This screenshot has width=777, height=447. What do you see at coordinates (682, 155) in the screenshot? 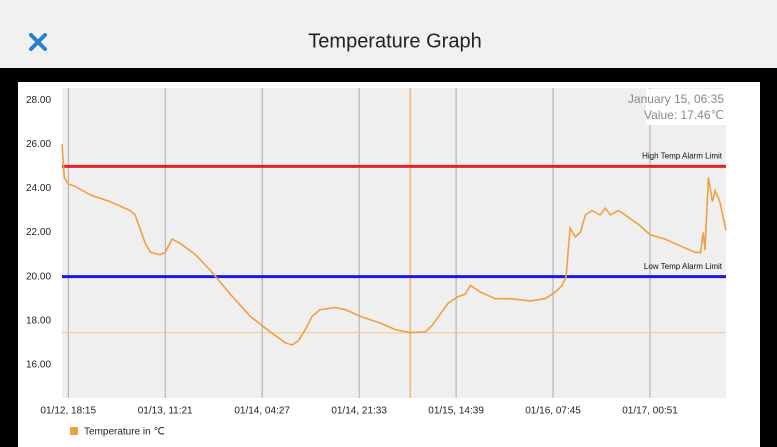
I see `alarm-limit-label: High Temp Alarm Limit` at bounding box center [682, 155].